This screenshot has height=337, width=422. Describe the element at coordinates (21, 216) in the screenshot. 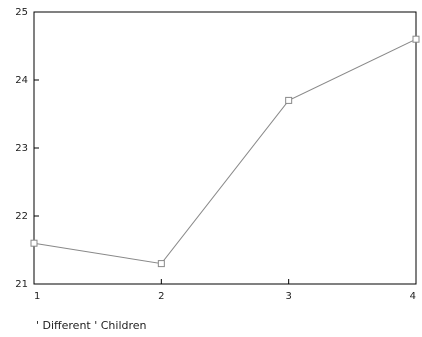

I see `y-tick-label: 22` at that location.